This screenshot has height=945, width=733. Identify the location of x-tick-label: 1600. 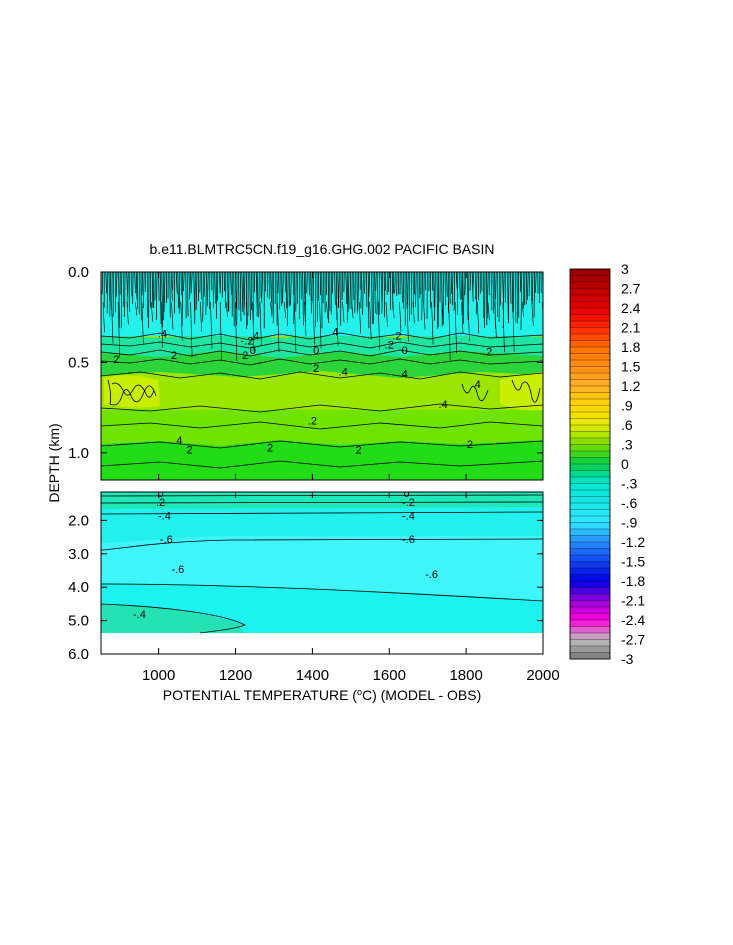
(389, 675).